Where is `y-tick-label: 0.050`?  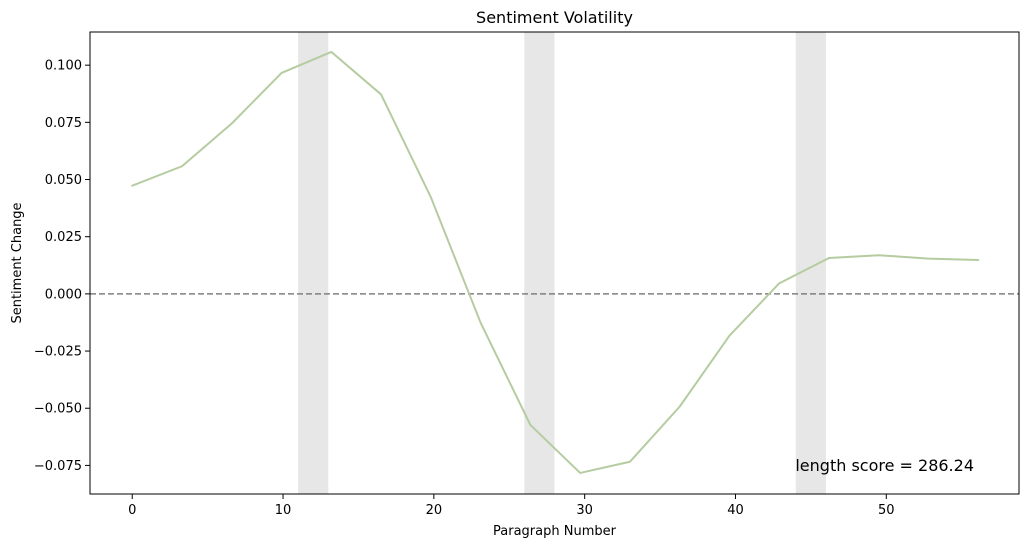
y-tick-label: 0.050 is located at coordinates (63, 180).